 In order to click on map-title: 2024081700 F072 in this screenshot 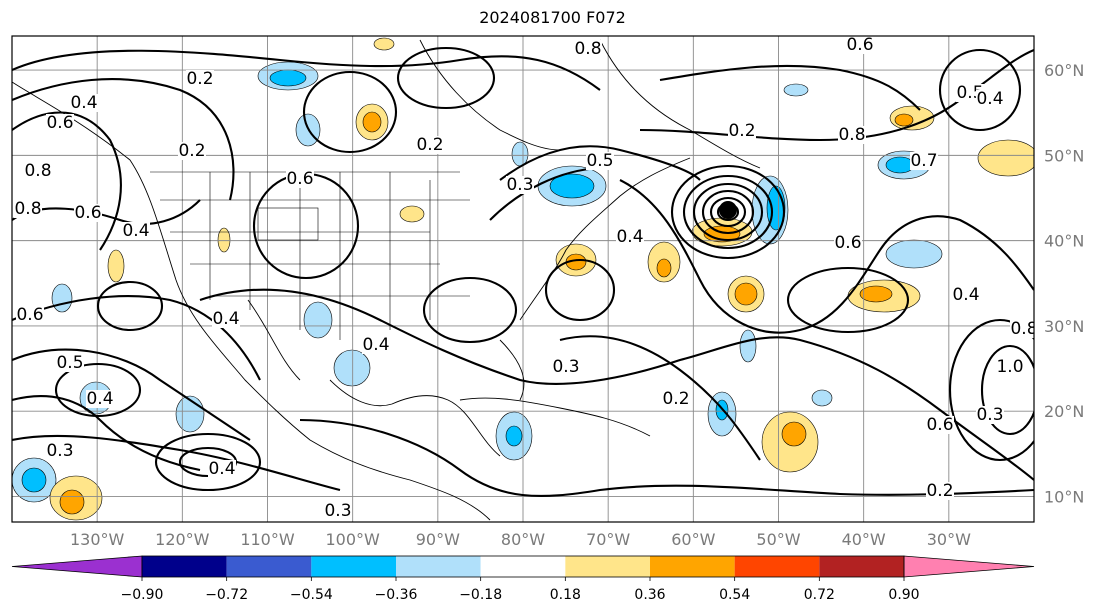, I will do `click(552, 17)`.